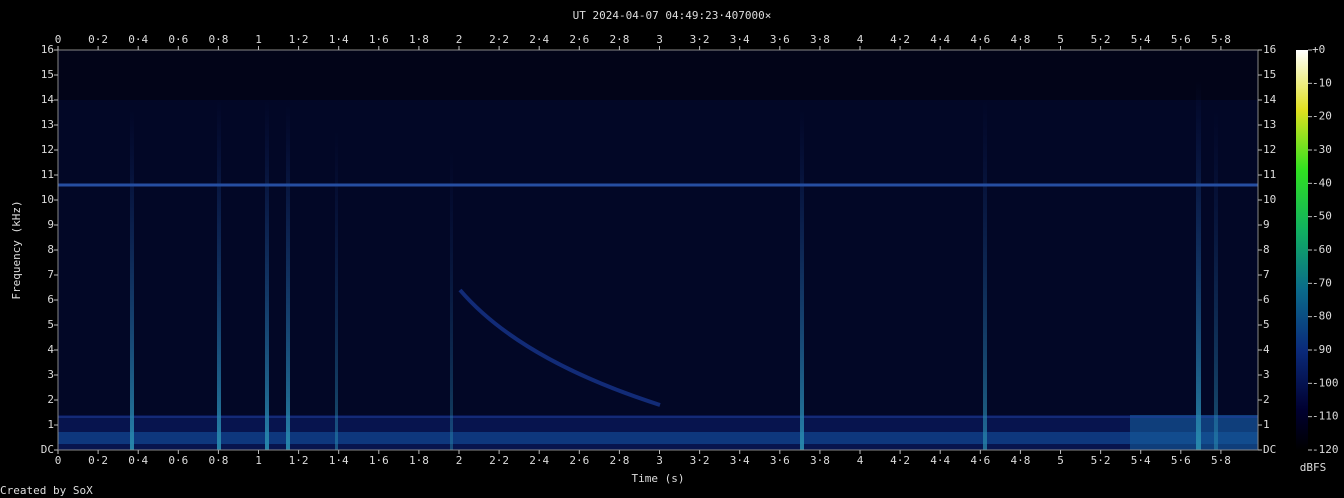 The height and width of the screenshot is (498, 1344). Describe the element at coordinates (672, 15) in the screenshot. I see `chart-title: UT 2024-04-07 04:49:23·407000×` at that location.